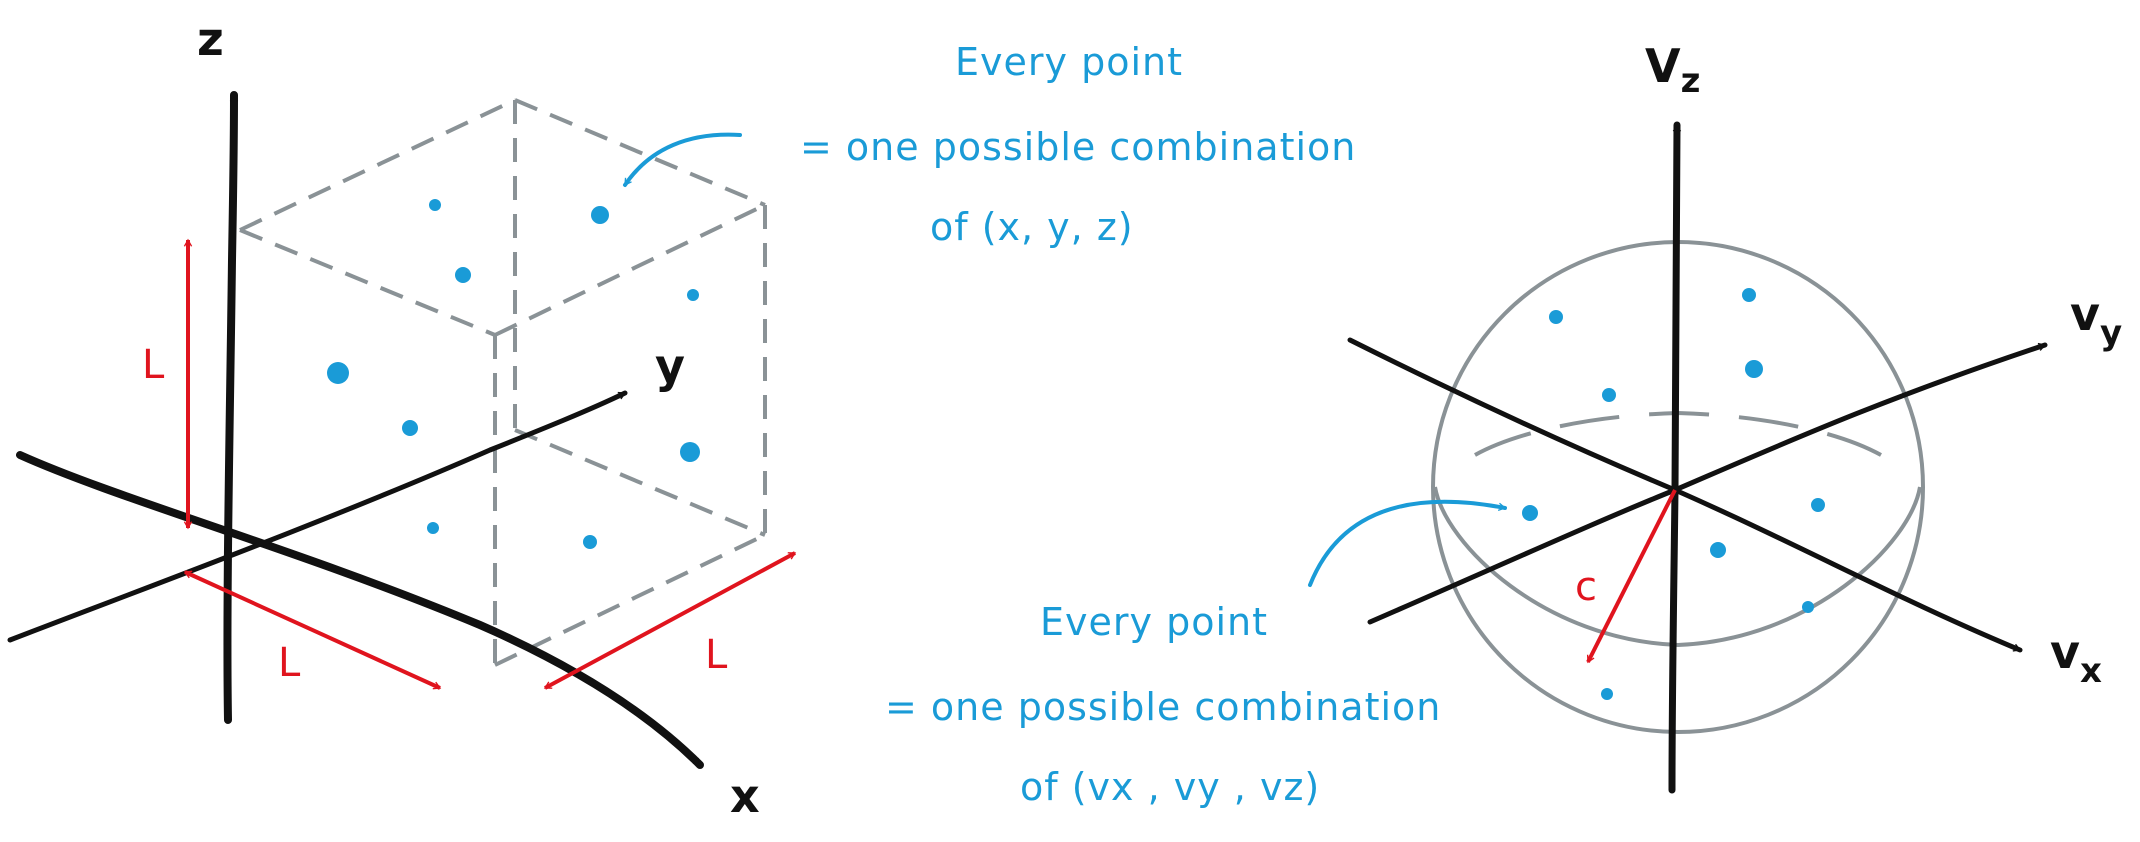  What do you see at coordinates (1631, 576) in the screenshot?
I see `radius-arrow` at bounding box center [1631, 576].